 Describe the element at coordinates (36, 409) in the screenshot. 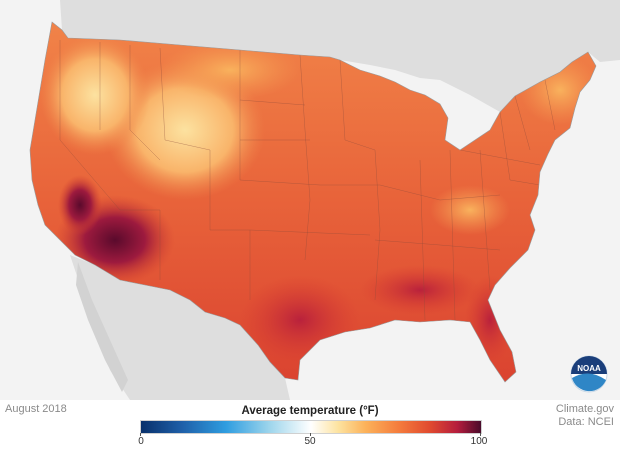

I see `map-date: August 2018` at that location.